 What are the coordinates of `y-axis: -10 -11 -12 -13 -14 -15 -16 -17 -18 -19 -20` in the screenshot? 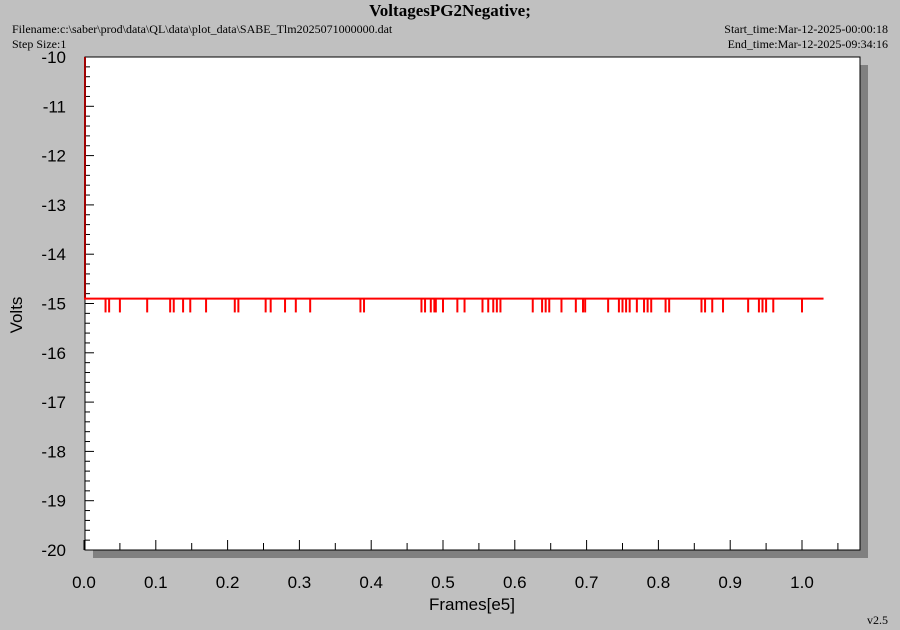 It's located at (67, 304).